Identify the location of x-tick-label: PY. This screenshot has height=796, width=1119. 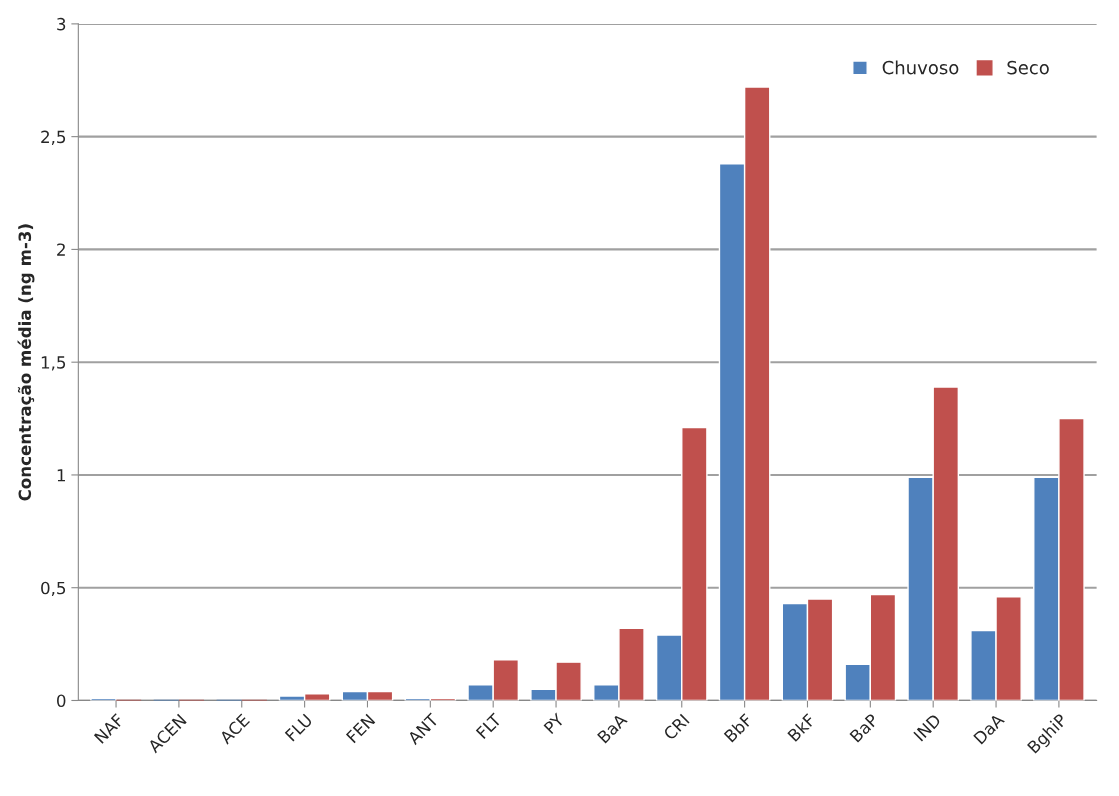
(554, 723).